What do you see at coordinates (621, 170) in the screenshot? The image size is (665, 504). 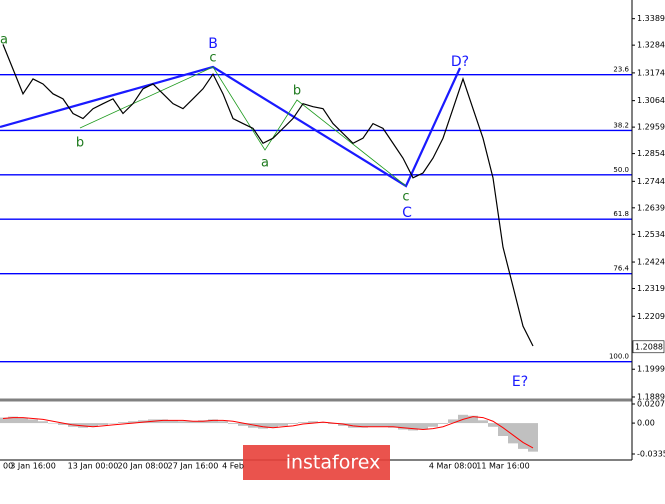 I see `fib-label: 50.0` at bounding box center [621, 170].